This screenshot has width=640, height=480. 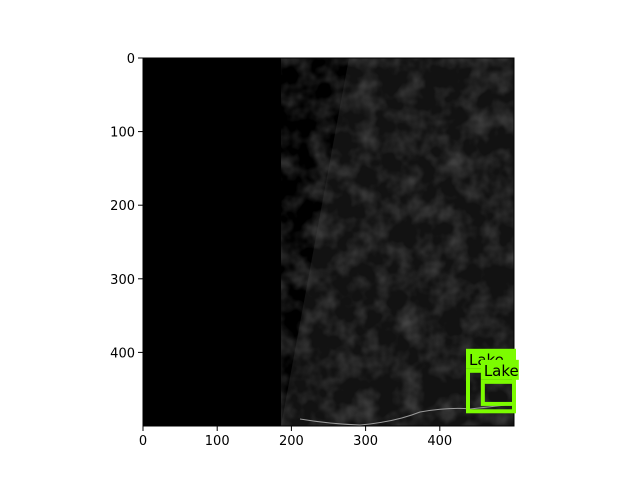 I want to click on detection-box, so click(x=498, y=392).